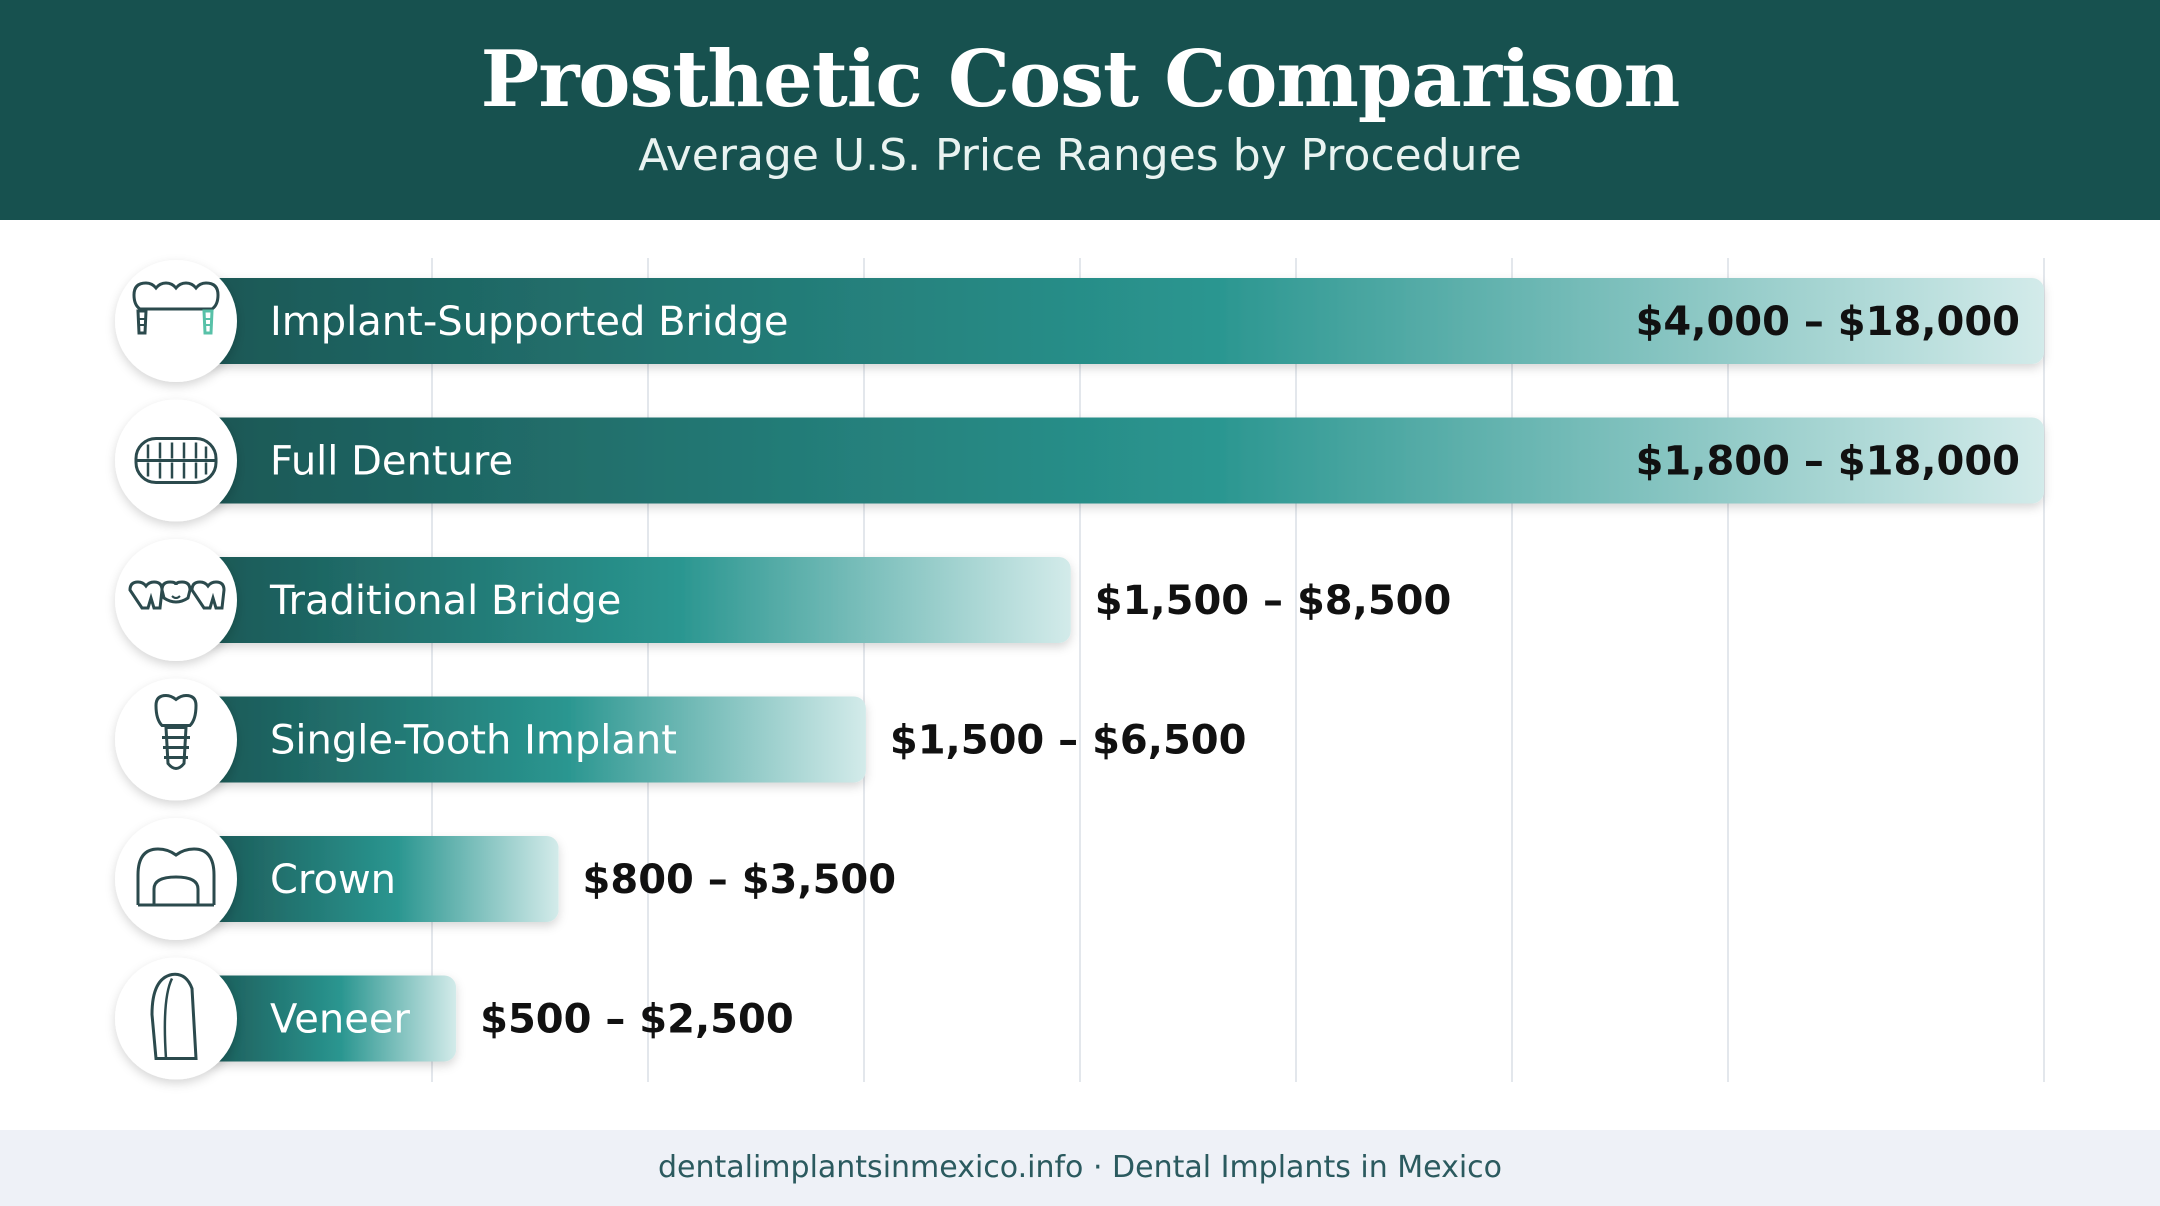  I want to click on implant-icon, so click(176, 731).